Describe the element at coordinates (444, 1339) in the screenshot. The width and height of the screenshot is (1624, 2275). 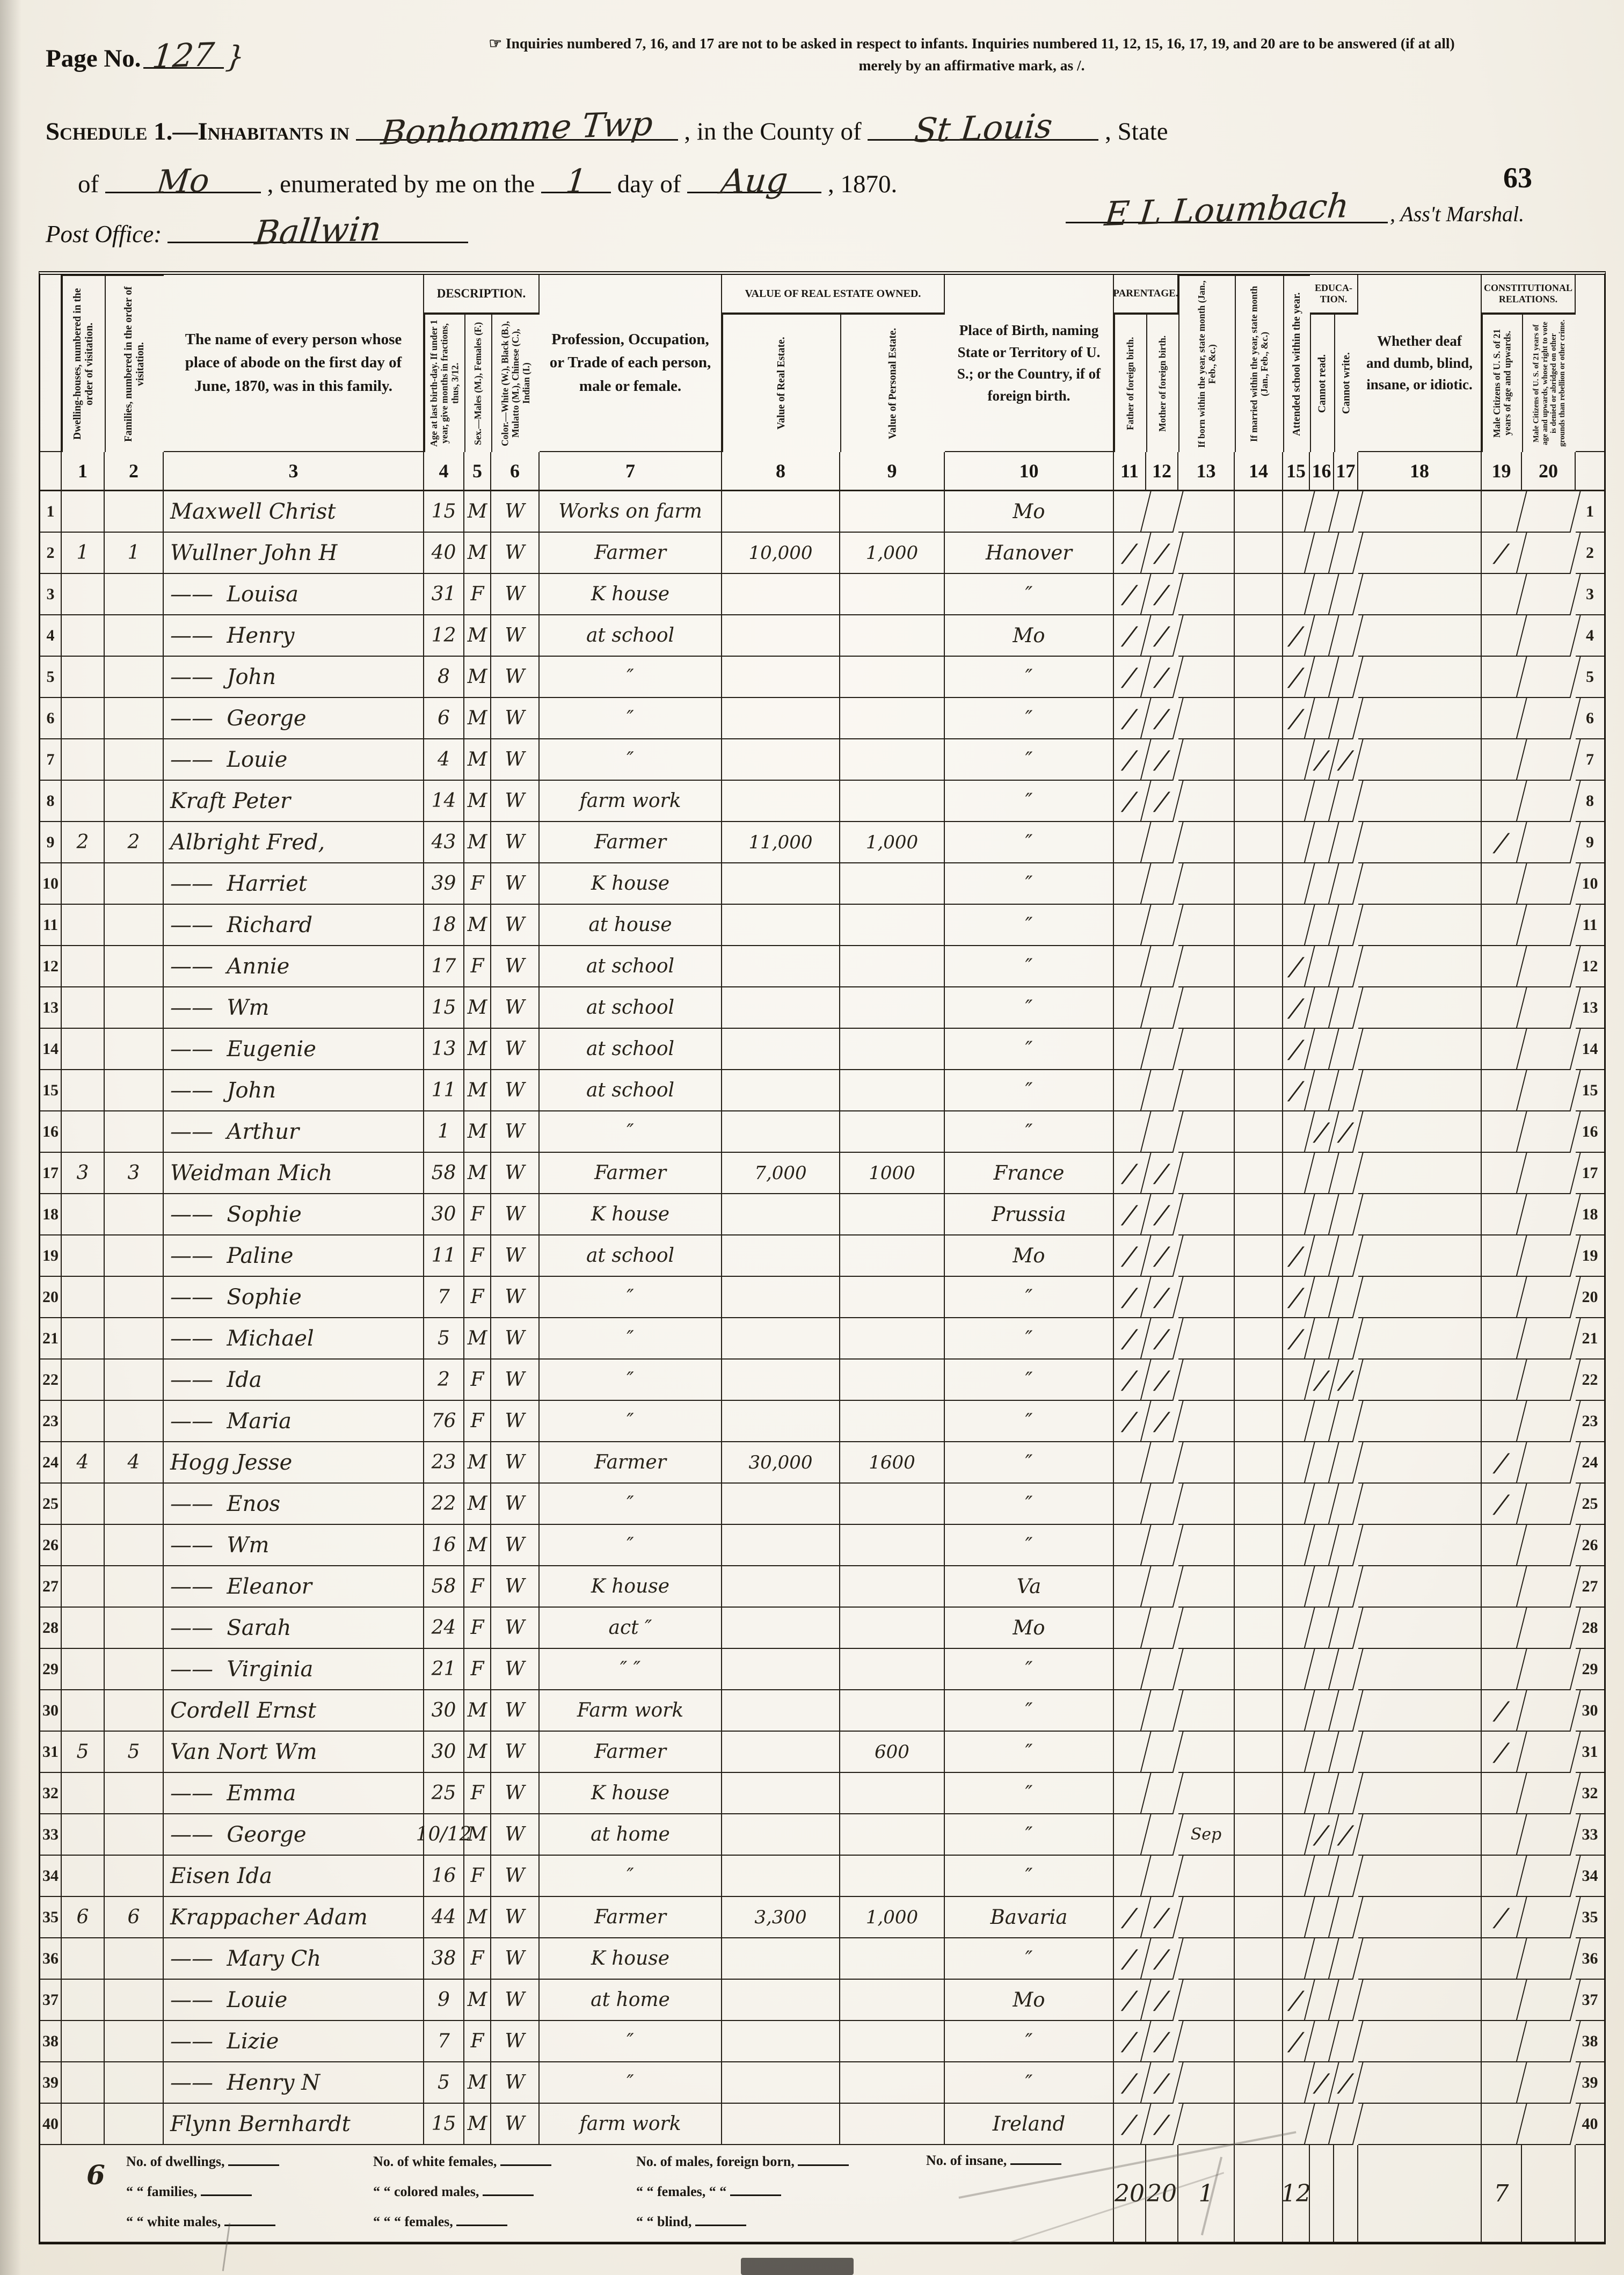
I see `cell-age: 5` at that location.